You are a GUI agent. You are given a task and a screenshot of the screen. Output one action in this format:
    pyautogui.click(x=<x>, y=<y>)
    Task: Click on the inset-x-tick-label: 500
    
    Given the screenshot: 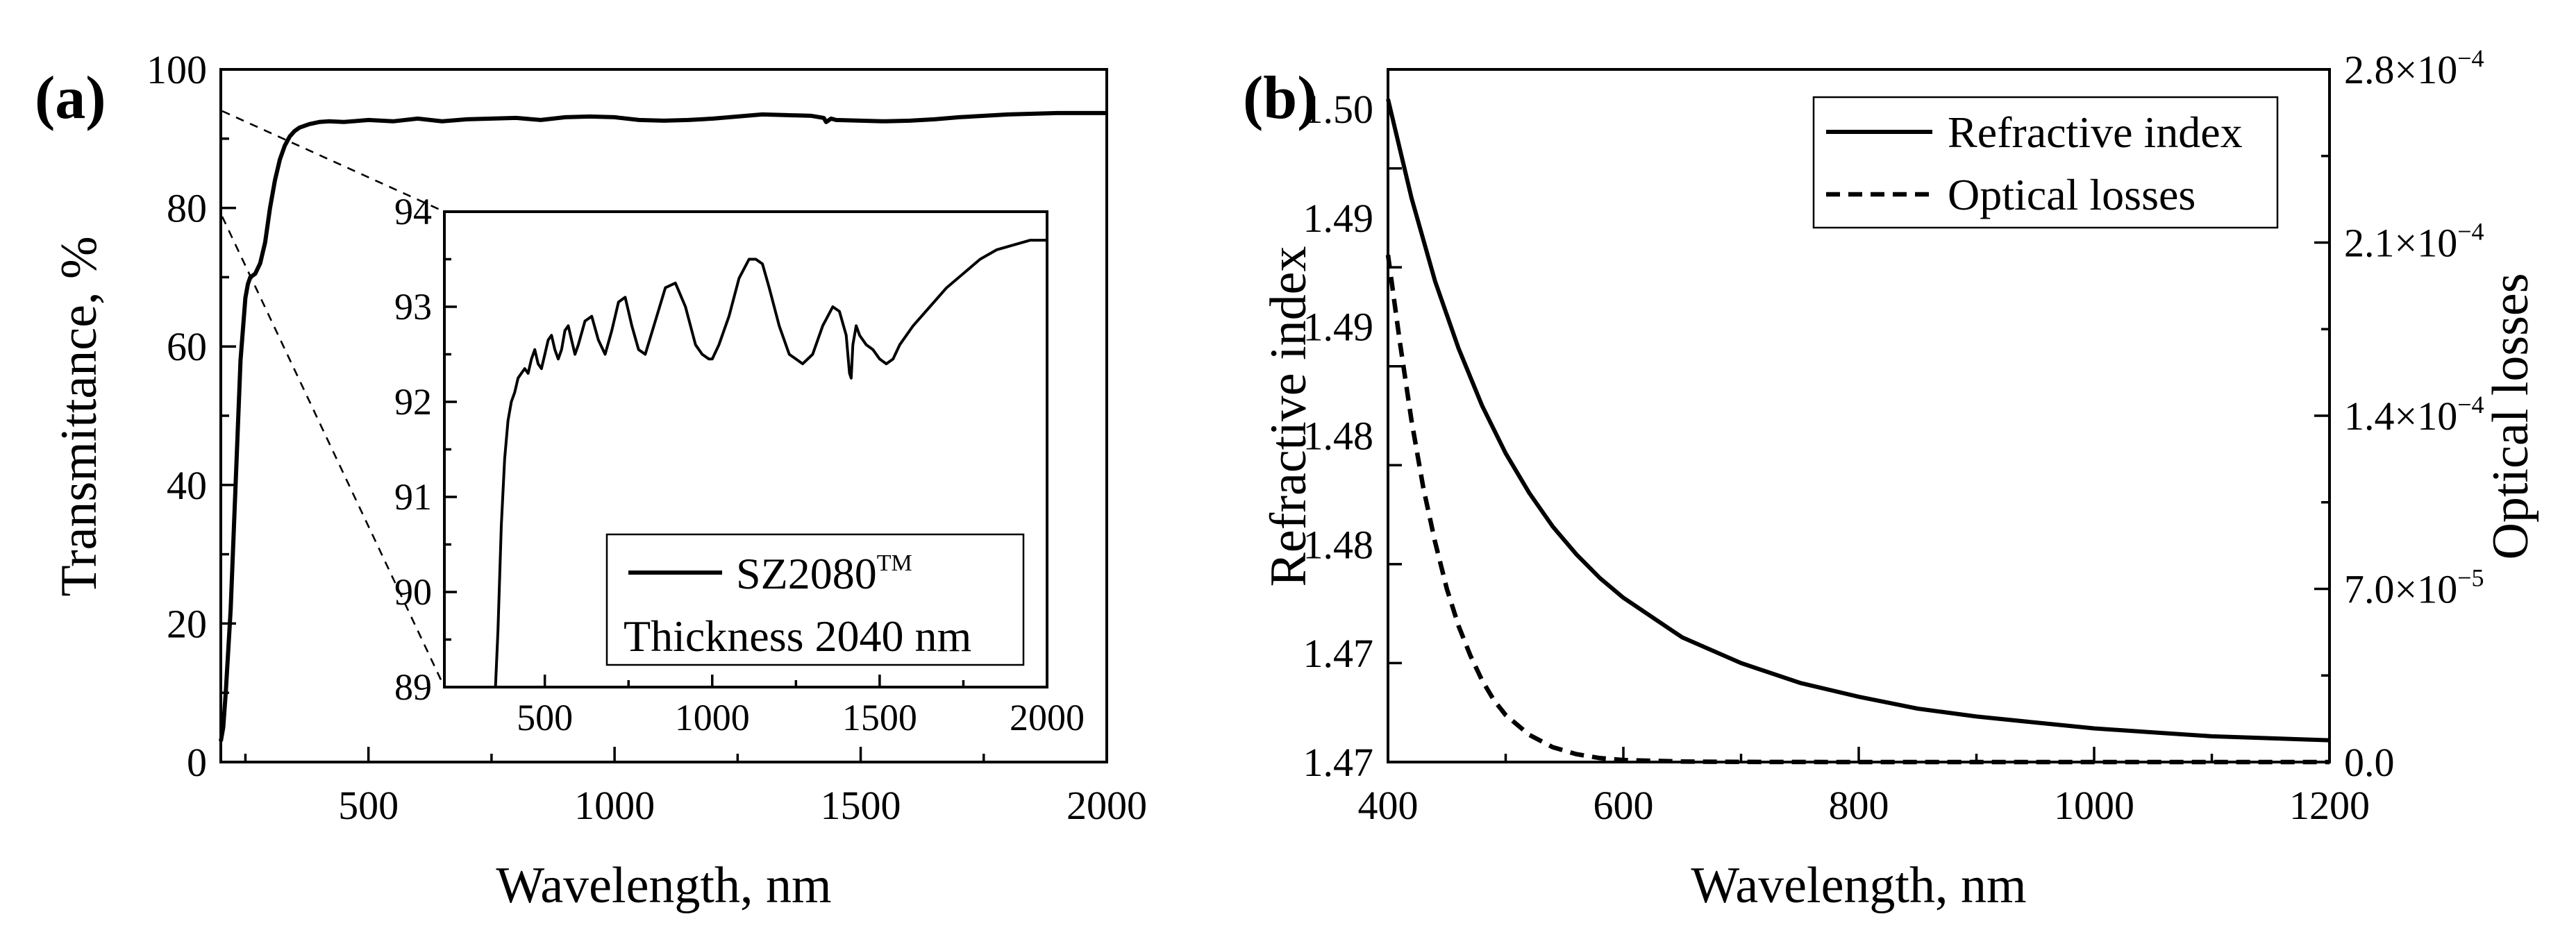 What is the action you would take?
    pyautogui.click(x=545, y=717)
    